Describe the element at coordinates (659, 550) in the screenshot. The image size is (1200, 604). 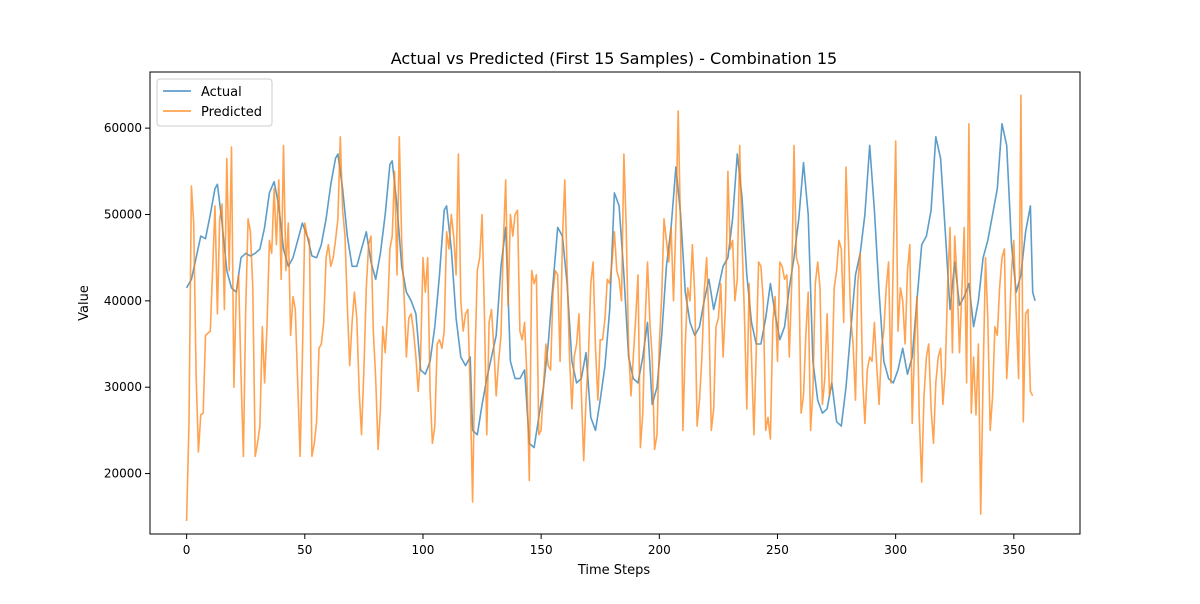
I see `x-tick-label: 200` at that location.